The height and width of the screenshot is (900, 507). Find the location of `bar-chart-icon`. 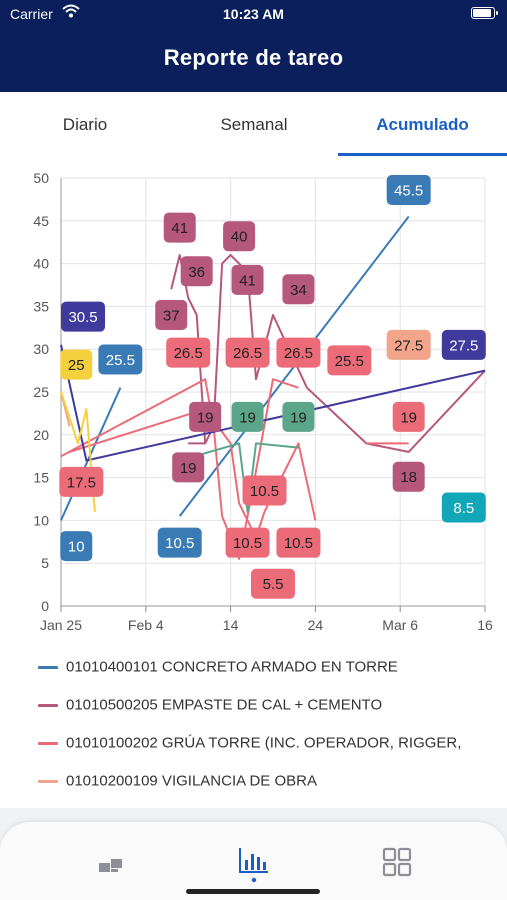

bar-chart-icon is located at coordinates (254, 862).